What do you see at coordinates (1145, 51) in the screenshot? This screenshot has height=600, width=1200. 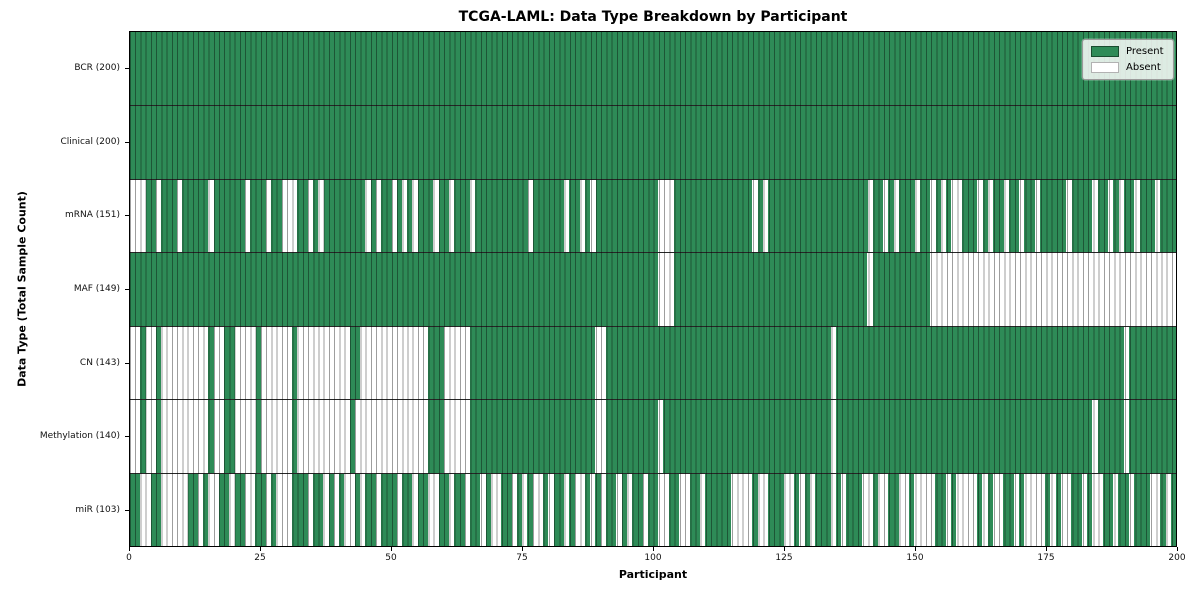 I see `legend-label-present: Present` at bounding box center [1145, 51].